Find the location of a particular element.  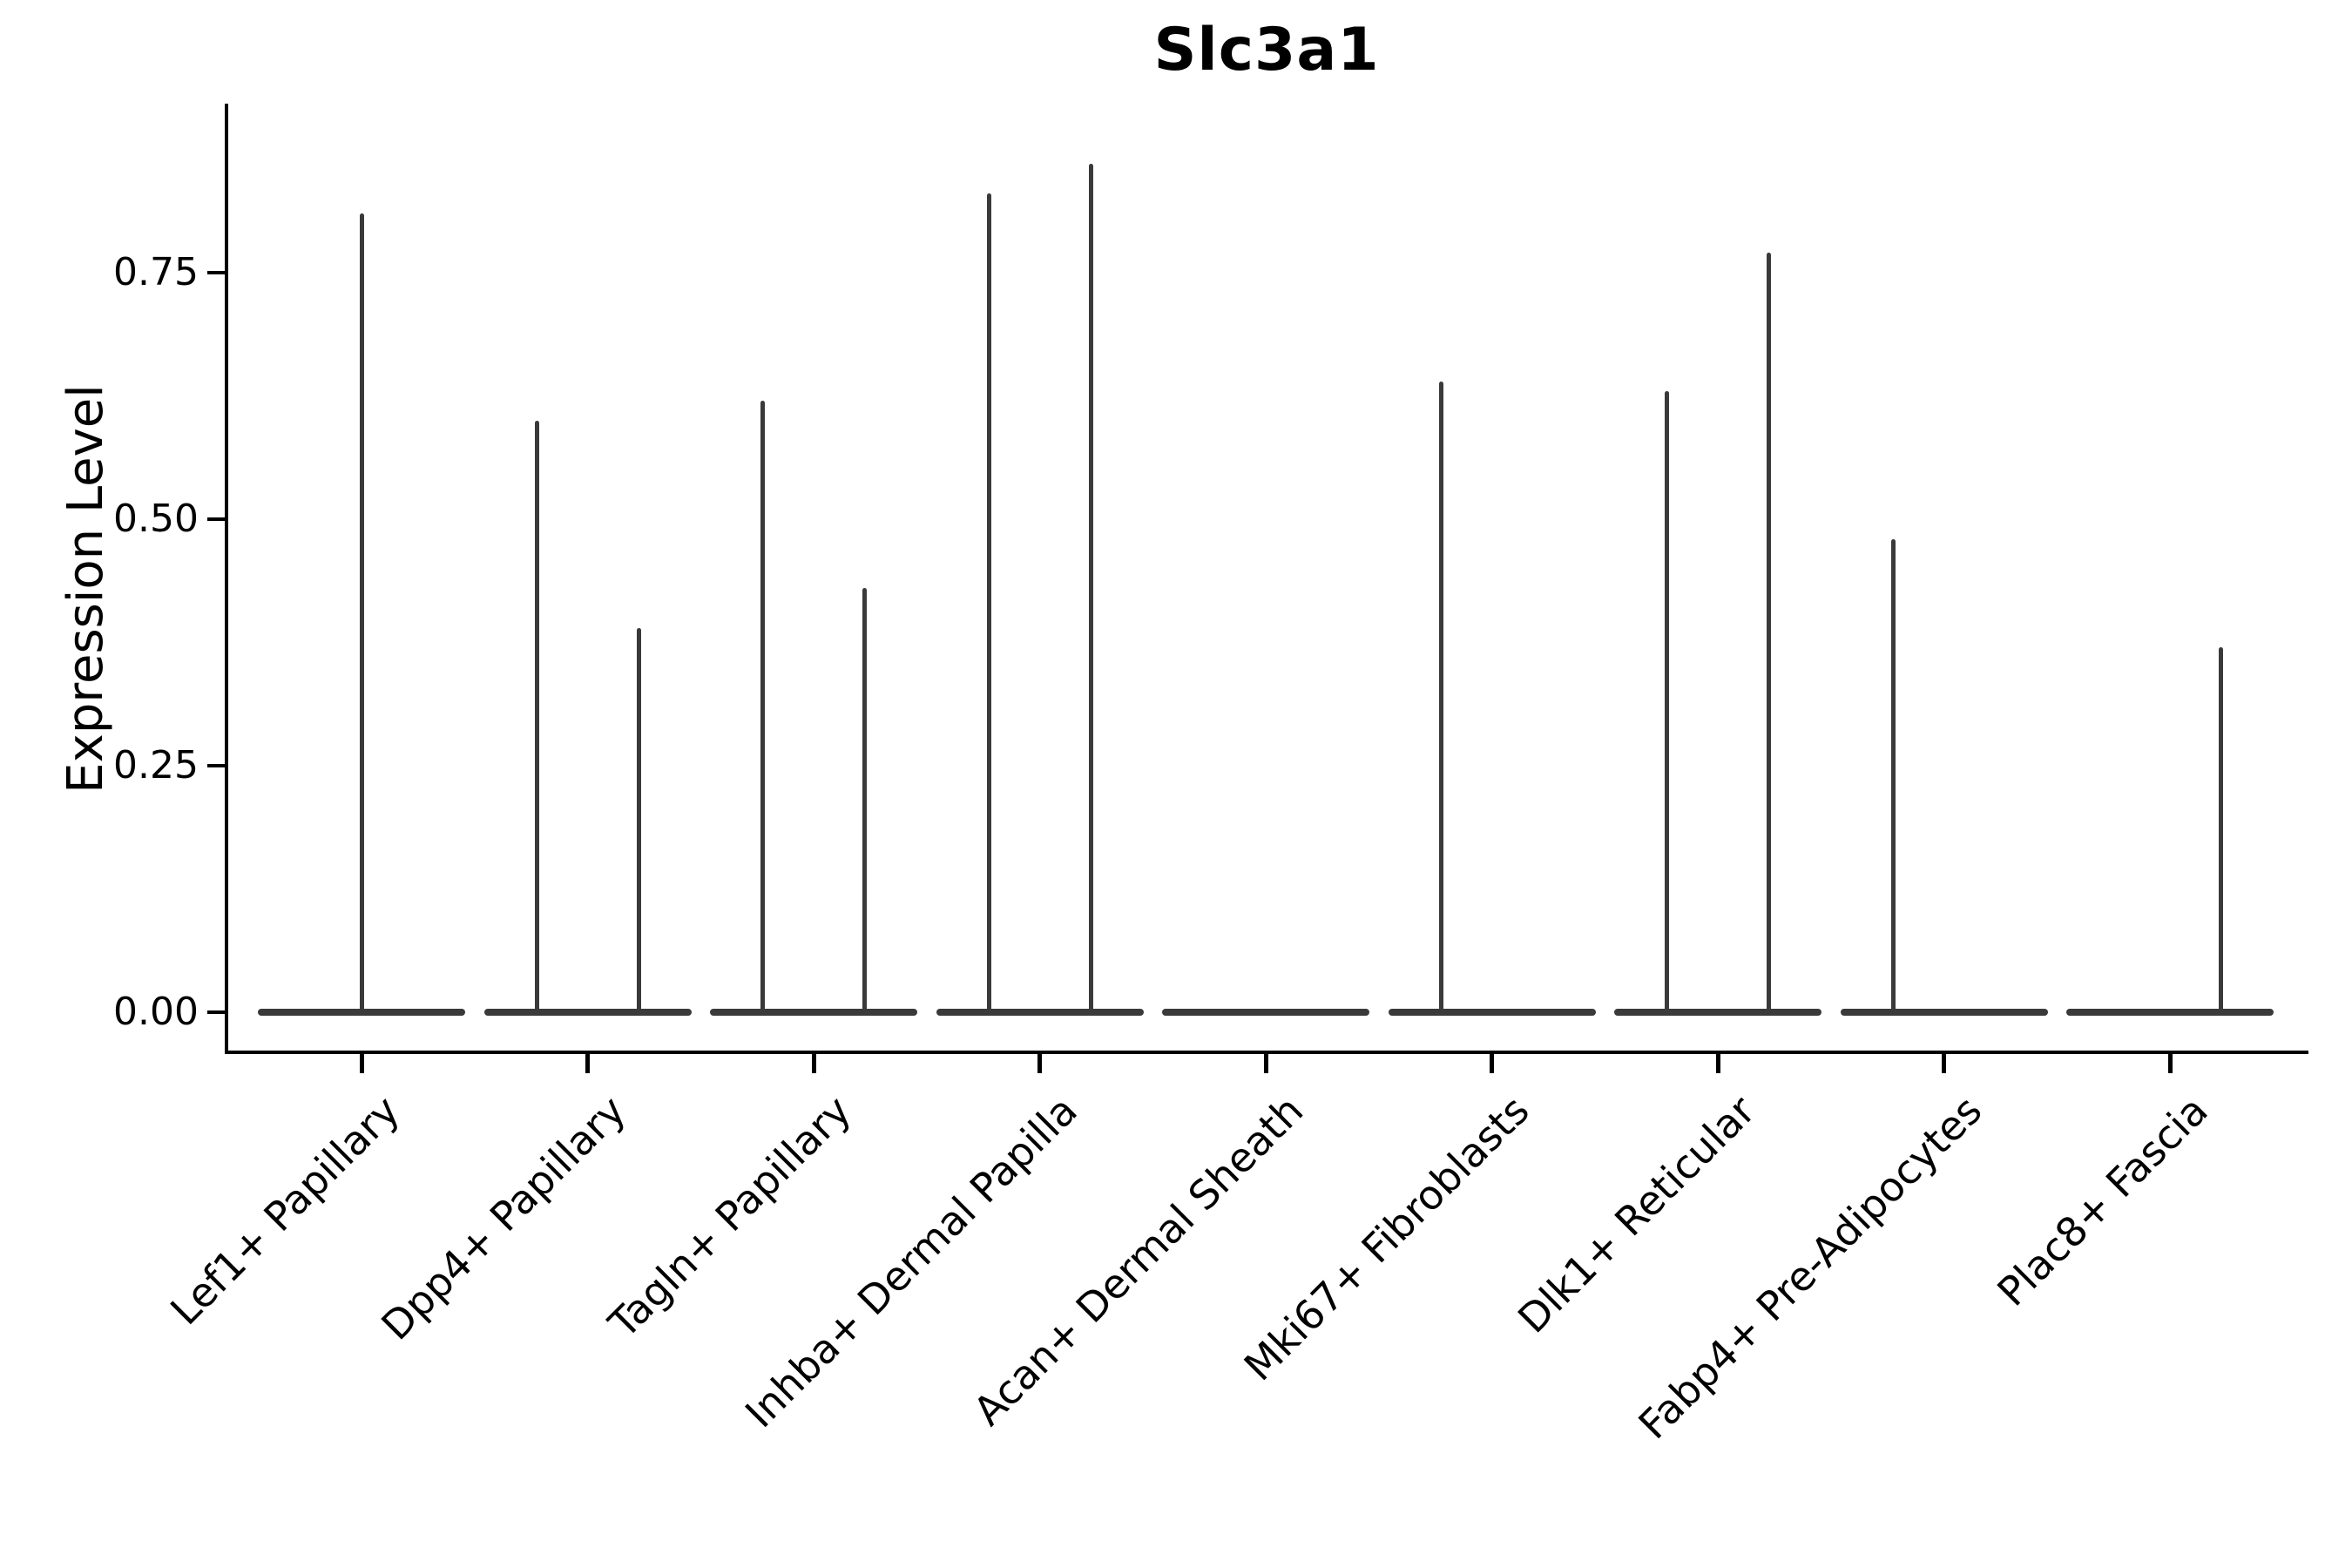

x-axis-label: Dlk1+ Reticular is located at coordinates (1637, 1214).